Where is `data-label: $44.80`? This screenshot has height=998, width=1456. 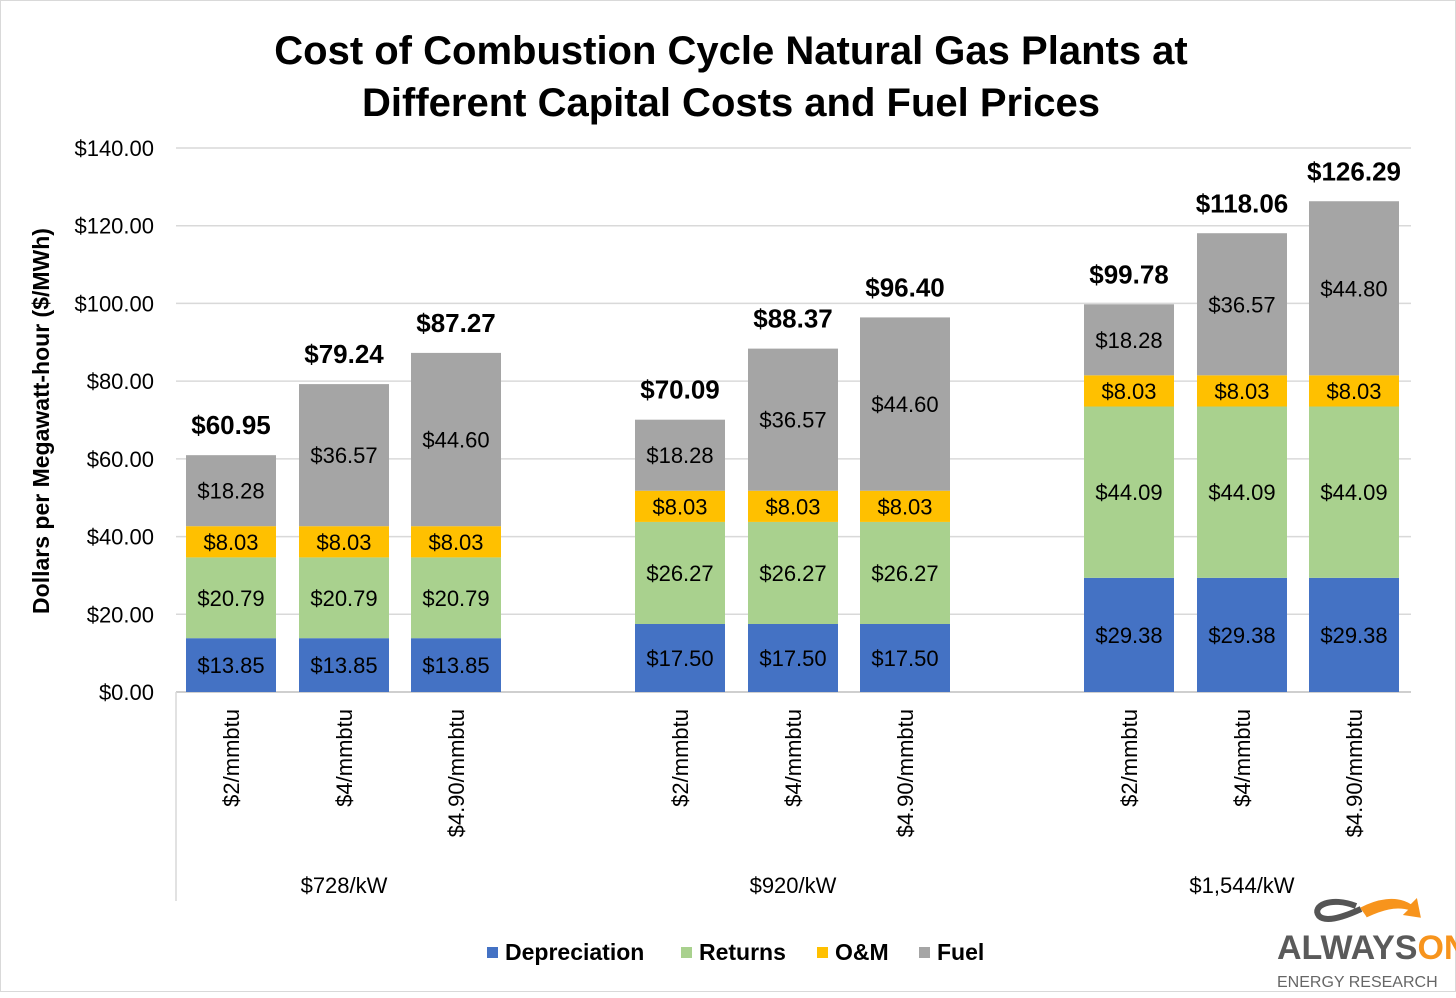 data-label: $44.80 is located at coordinates (1353, 288).